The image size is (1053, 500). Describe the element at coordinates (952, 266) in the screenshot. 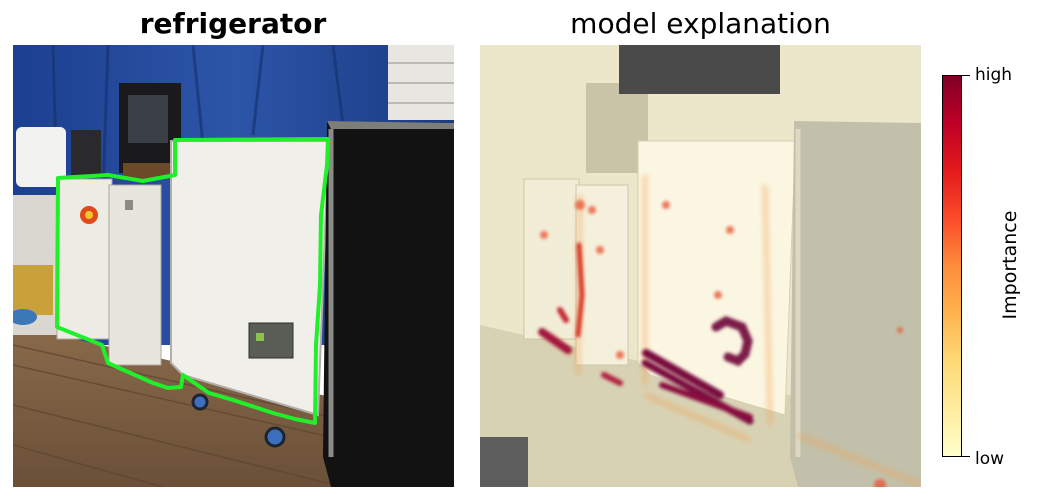

I see `importance-colorbar` at that location.